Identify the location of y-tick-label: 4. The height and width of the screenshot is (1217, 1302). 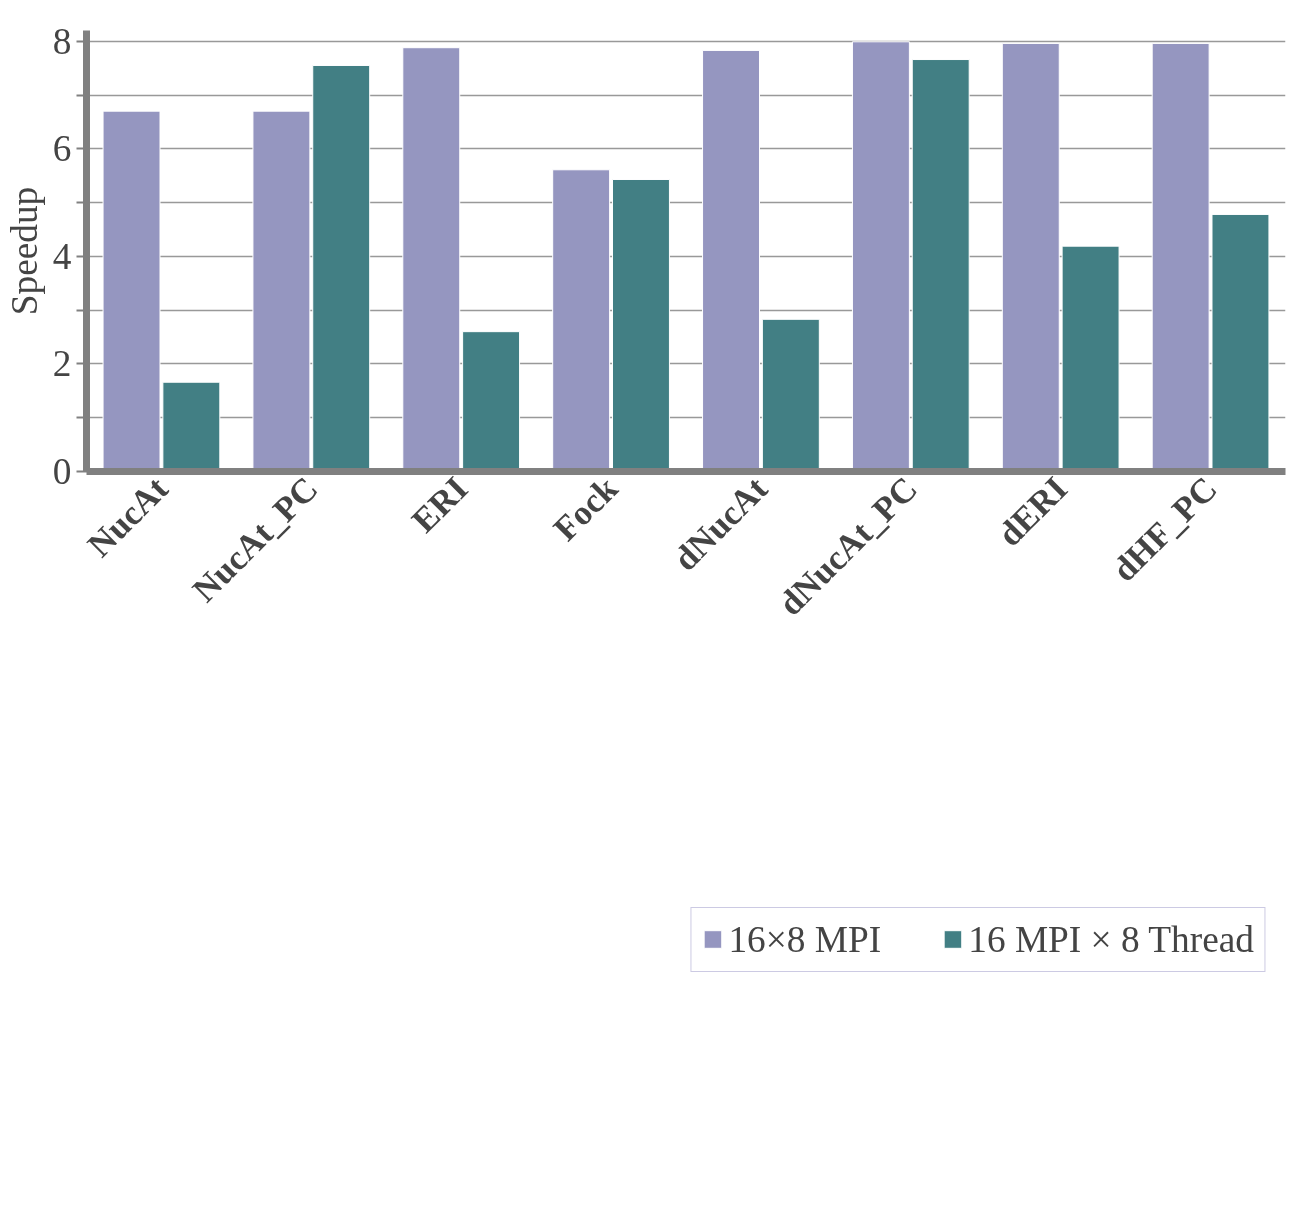
(62, 256).